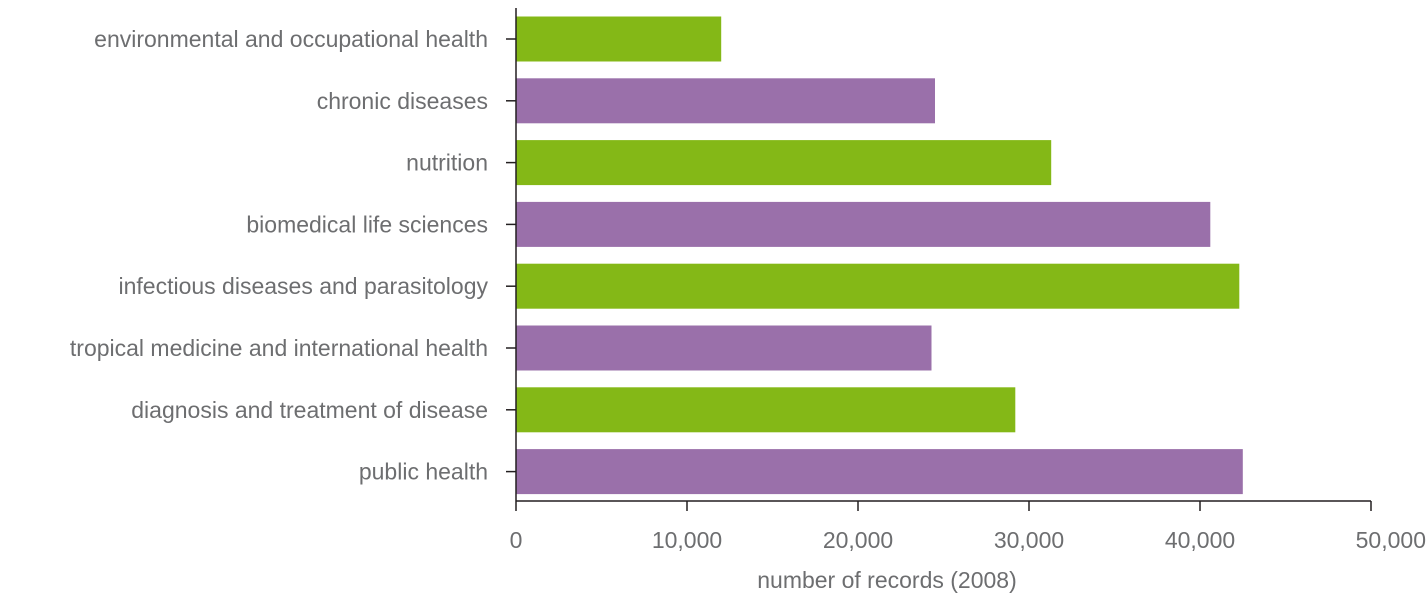 This screenshot has width=1428, height=601. I want to click on category-label: environmental and occupational health, so click(291, 39).